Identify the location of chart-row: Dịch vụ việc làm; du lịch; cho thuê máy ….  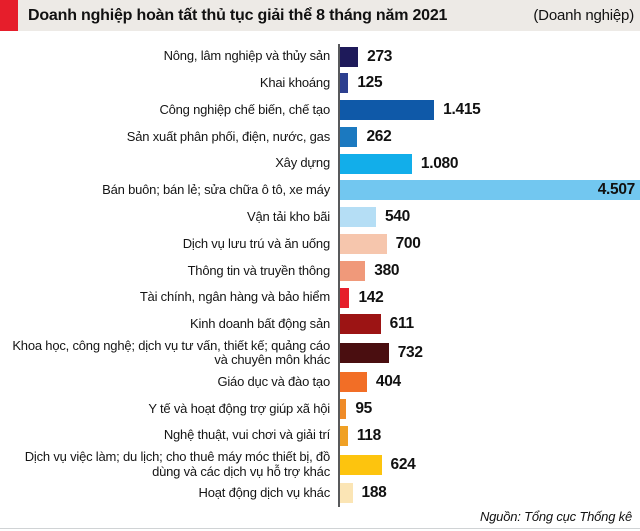
(320, 464).